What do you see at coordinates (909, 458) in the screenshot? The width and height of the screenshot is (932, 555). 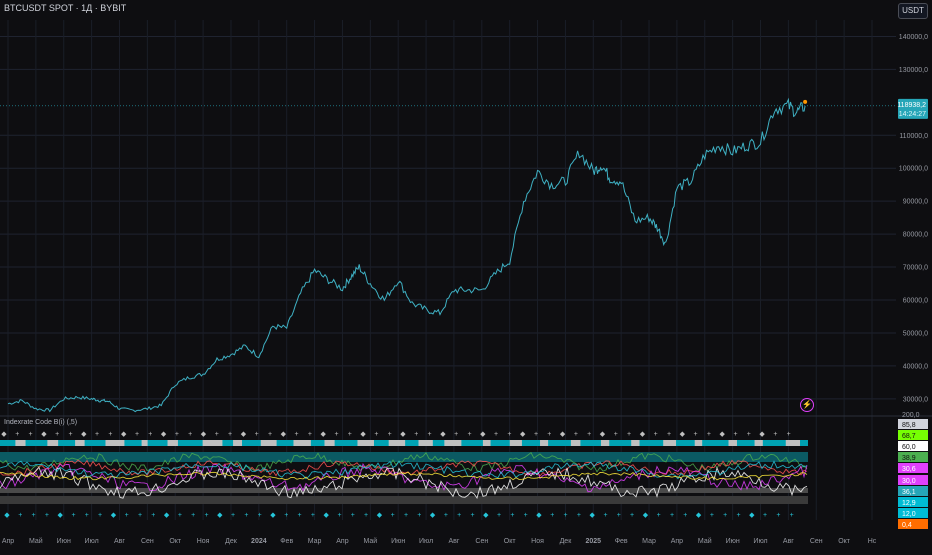 I see `indicator-level-label: 38,9` at bounding box center [909, 458].